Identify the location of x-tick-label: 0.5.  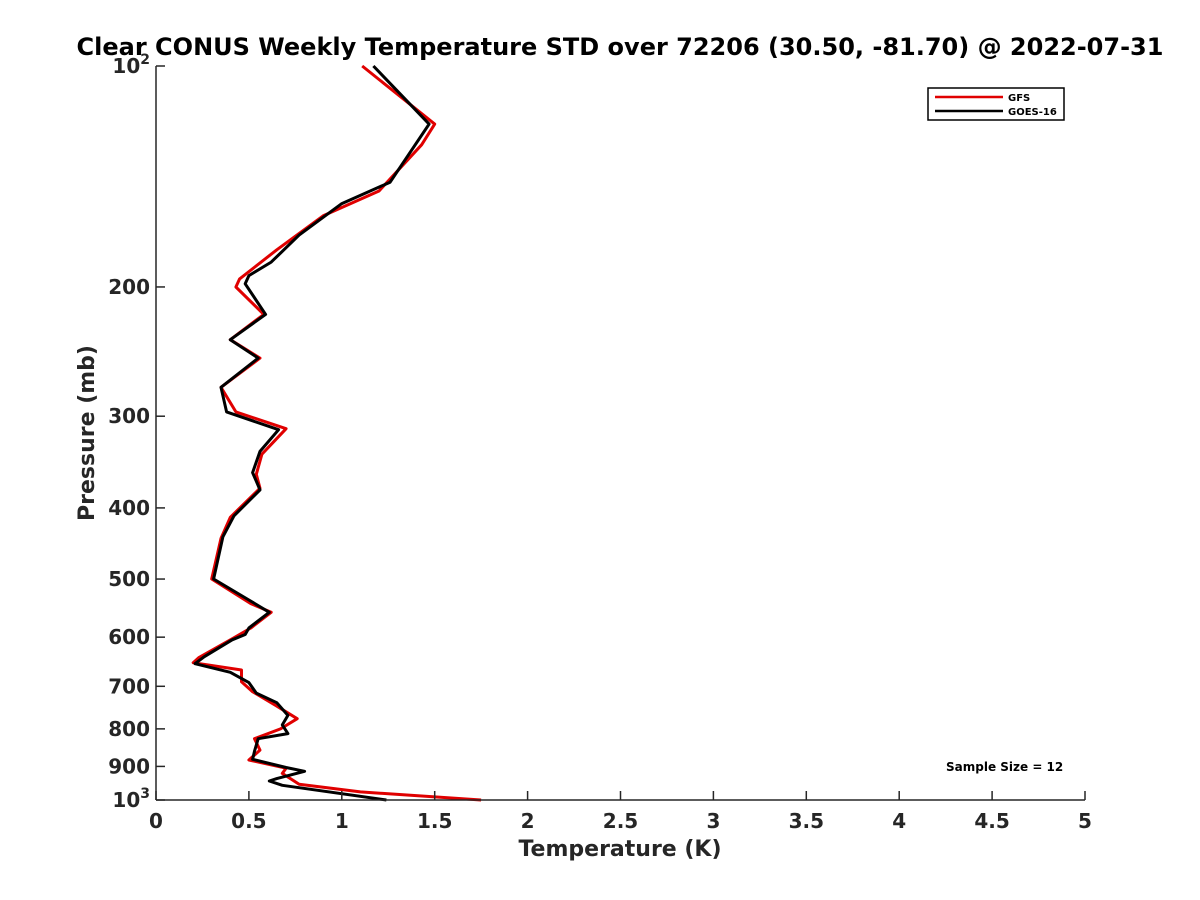
(248, 821).